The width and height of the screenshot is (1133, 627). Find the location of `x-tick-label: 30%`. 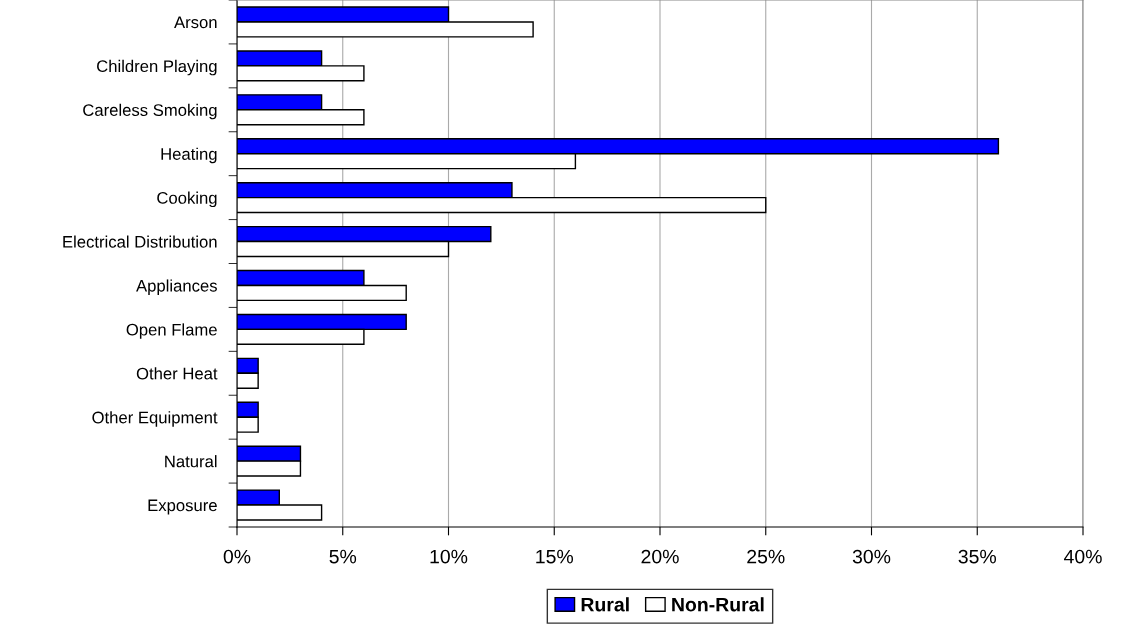

x-tick-label: 30% is located at coordinates (871, 556).